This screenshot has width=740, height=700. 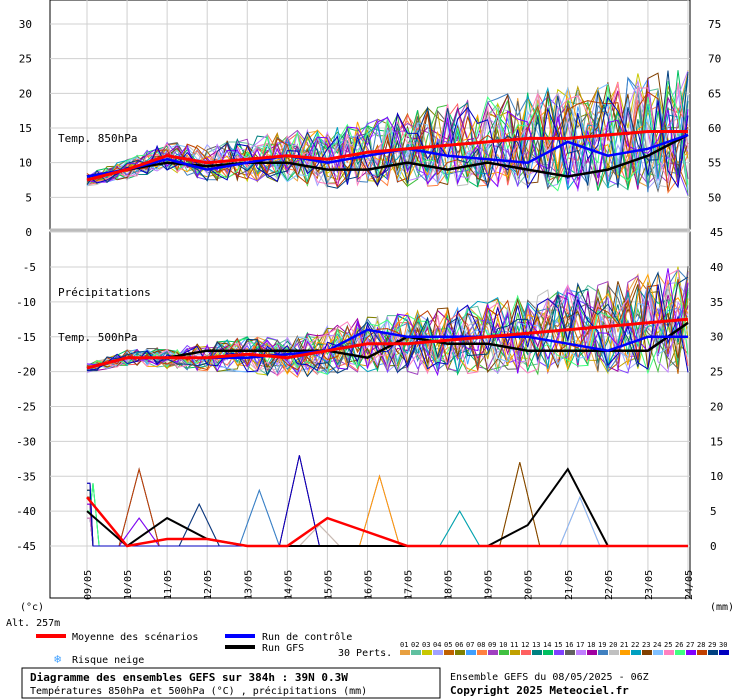 I want to click on lower-right-tick-label: 30, so click(x=716, y=337).